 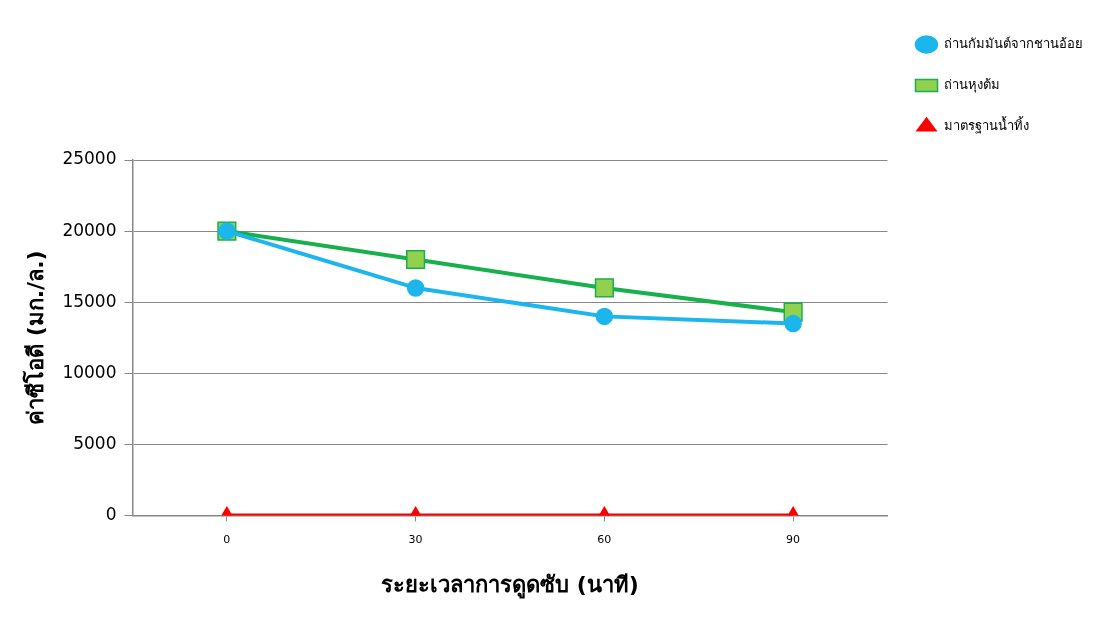 What do you see at coordinates (34, 337) in the screenshot?
I see `y-axis-title: ค่าซีโอดี (มก./ล.)` at bounding box center [34, 337].